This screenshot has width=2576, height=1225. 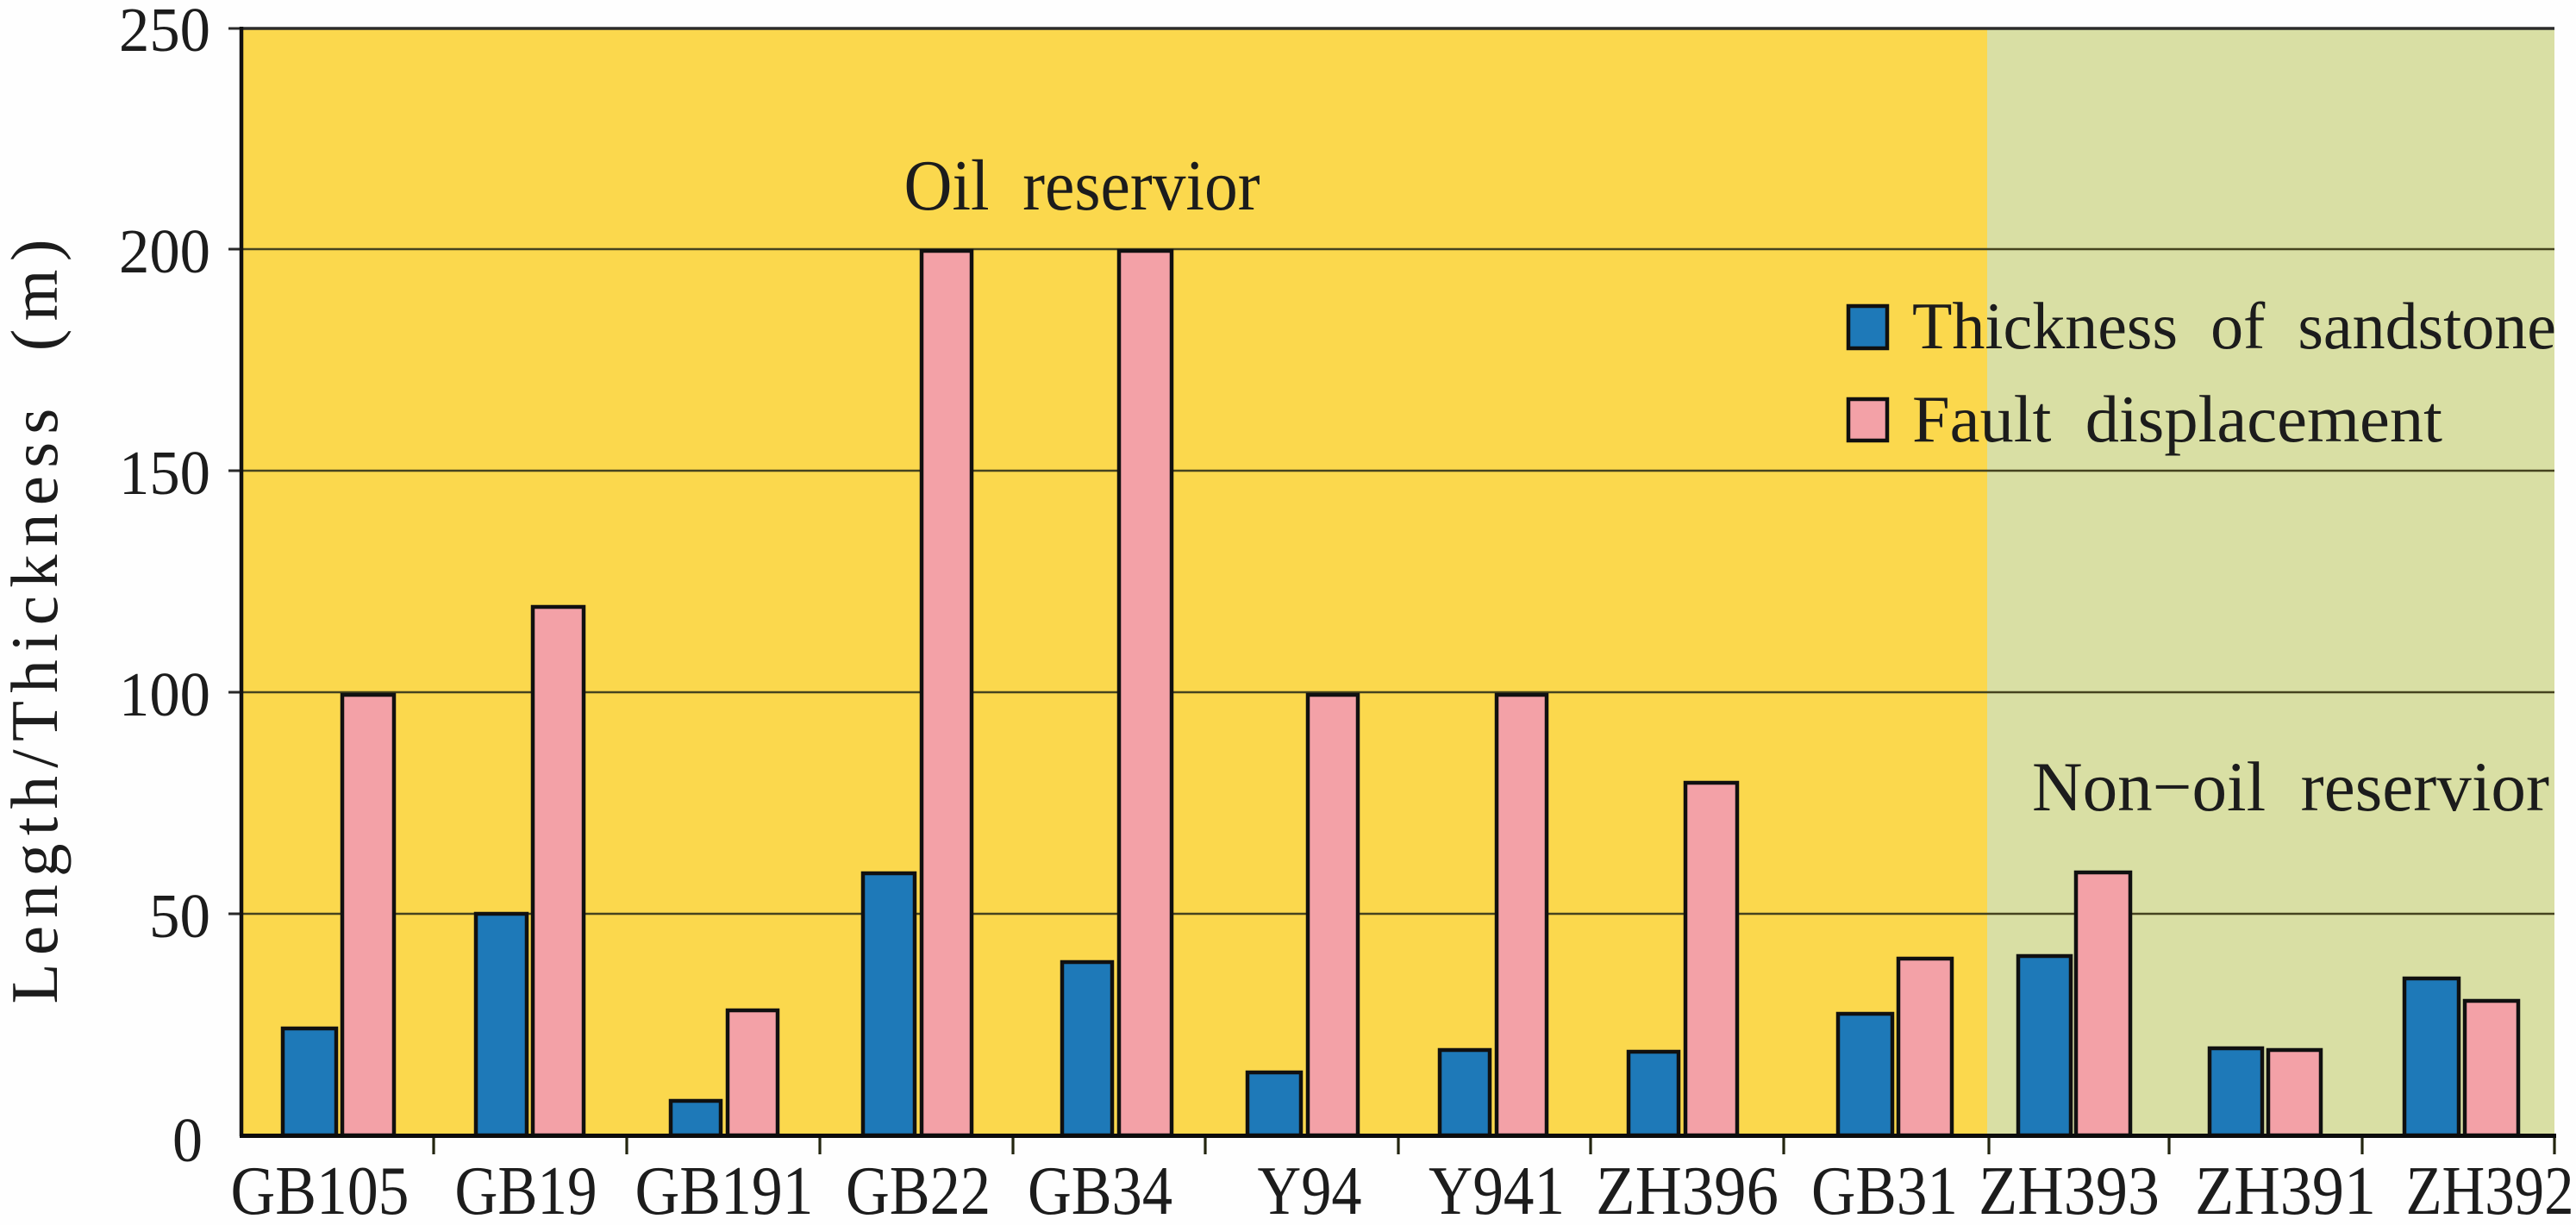 I want to click on svg-text: Thickness of sandstone, so click(x=2234, y=326).